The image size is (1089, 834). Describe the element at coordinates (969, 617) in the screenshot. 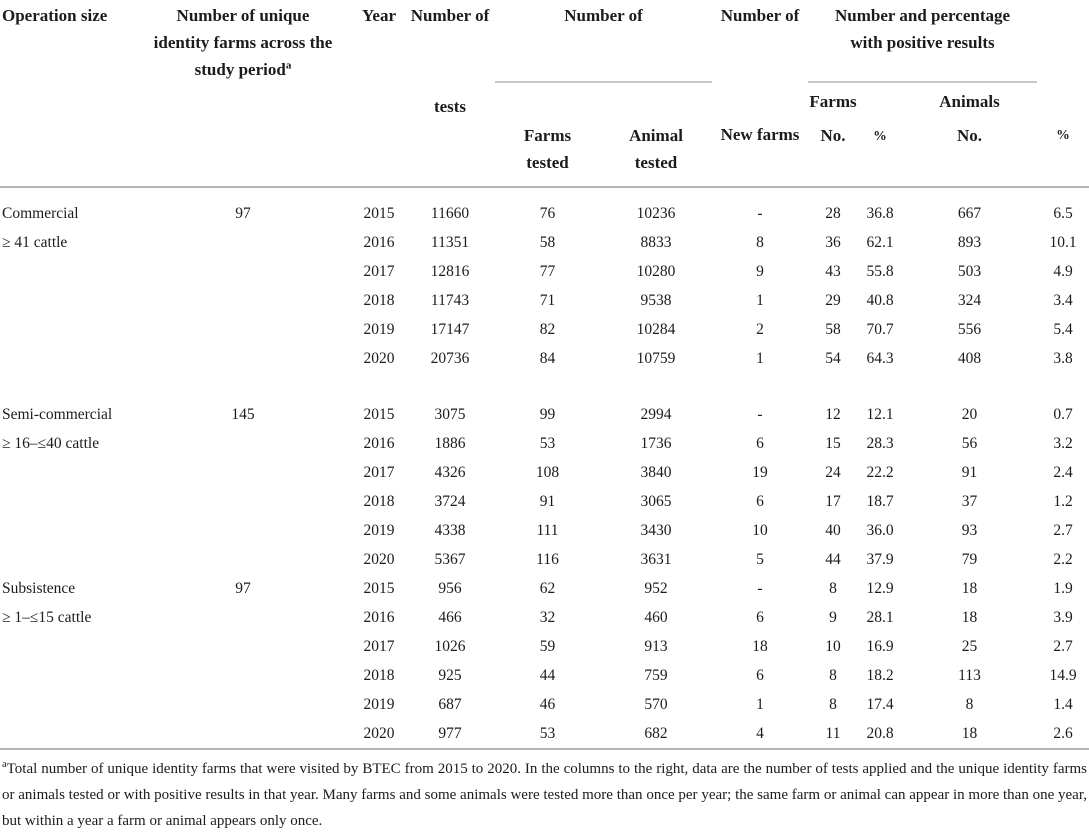

I see `animals-positive-no-cell: 18` at that location.